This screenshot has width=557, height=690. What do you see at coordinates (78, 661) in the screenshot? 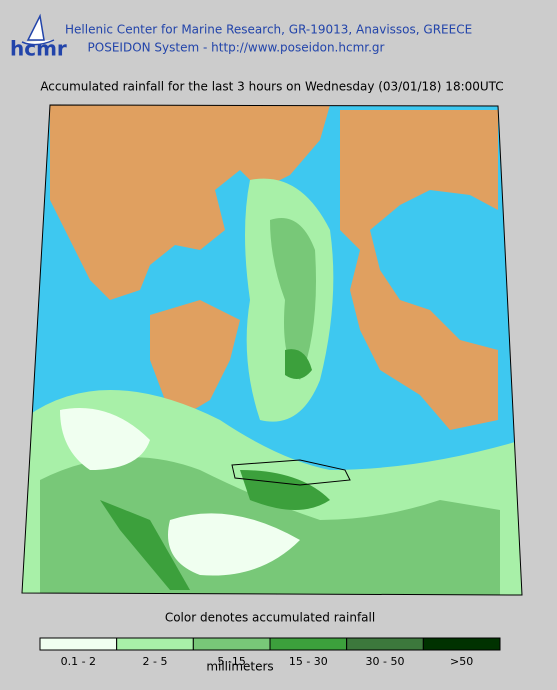
I see `legend-label: 0.1 - 2` at bounding box center [78, 661].